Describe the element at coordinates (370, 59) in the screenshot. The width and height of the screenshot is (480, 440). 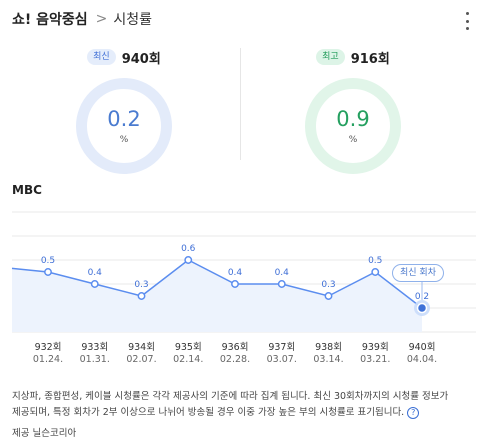
I see `best-episode: 916회` at that location.